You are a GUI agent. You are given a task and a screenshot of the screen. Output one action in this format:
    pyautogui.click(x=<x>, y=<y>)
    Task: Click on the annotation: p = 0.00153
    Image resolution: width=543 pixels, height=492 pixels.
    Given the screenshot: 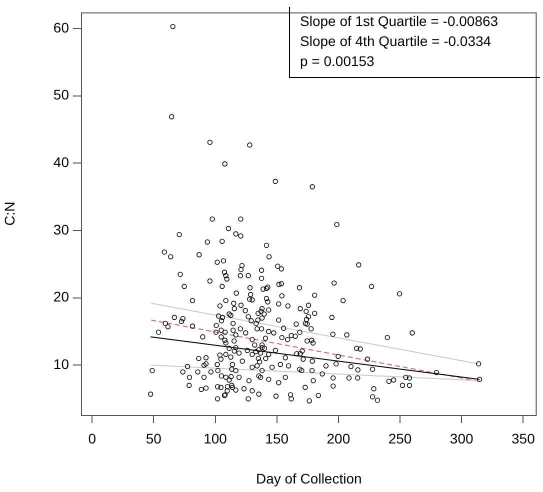 What is the action you would take?
    pyautogui.click(x=338, y=61)
    